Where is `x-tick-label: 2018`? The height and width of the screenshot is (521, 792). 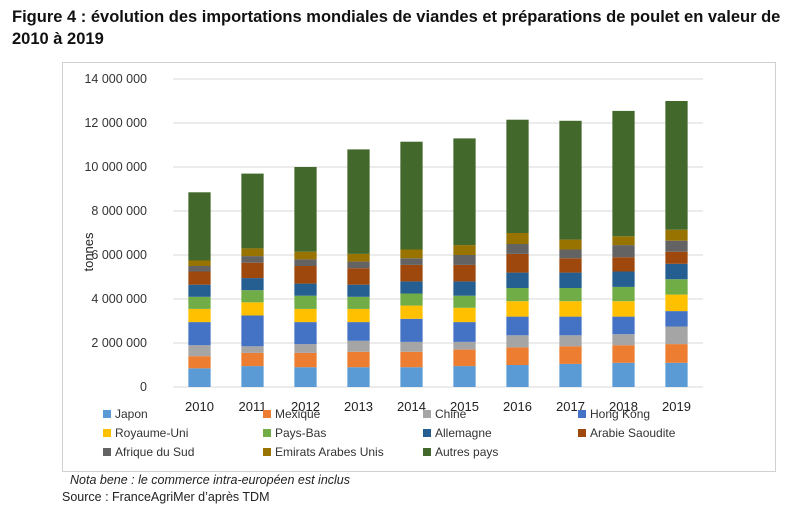
x-tick-label: 2018 is located at coordinates (623, 406).